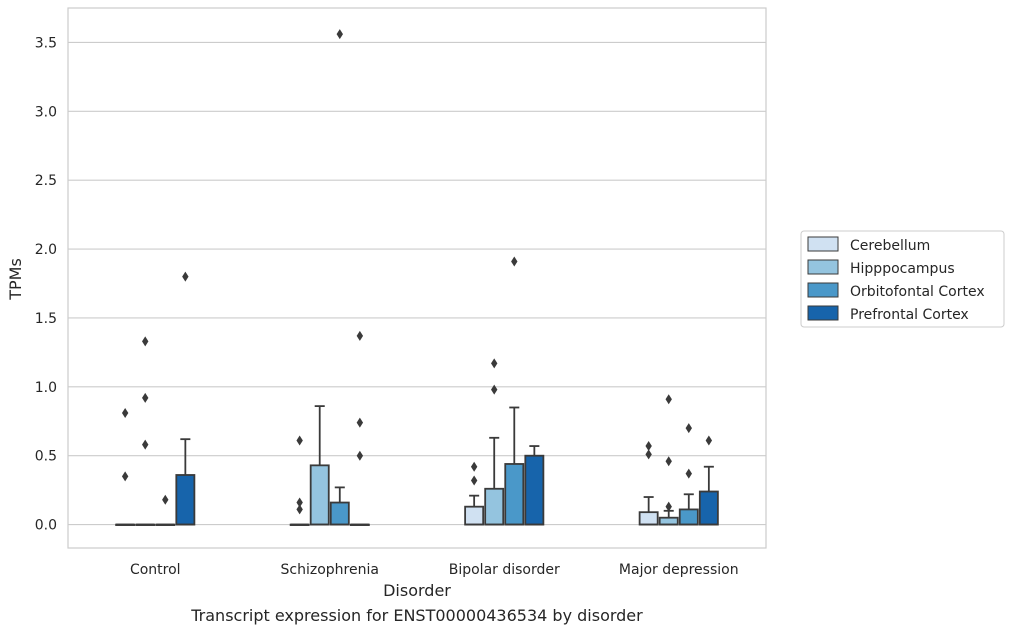  What do you see at coordinates (917, 292) in the screenshot?
I see `legend-label: Orbitofontal Cortex` at bounding box center [917, 292].